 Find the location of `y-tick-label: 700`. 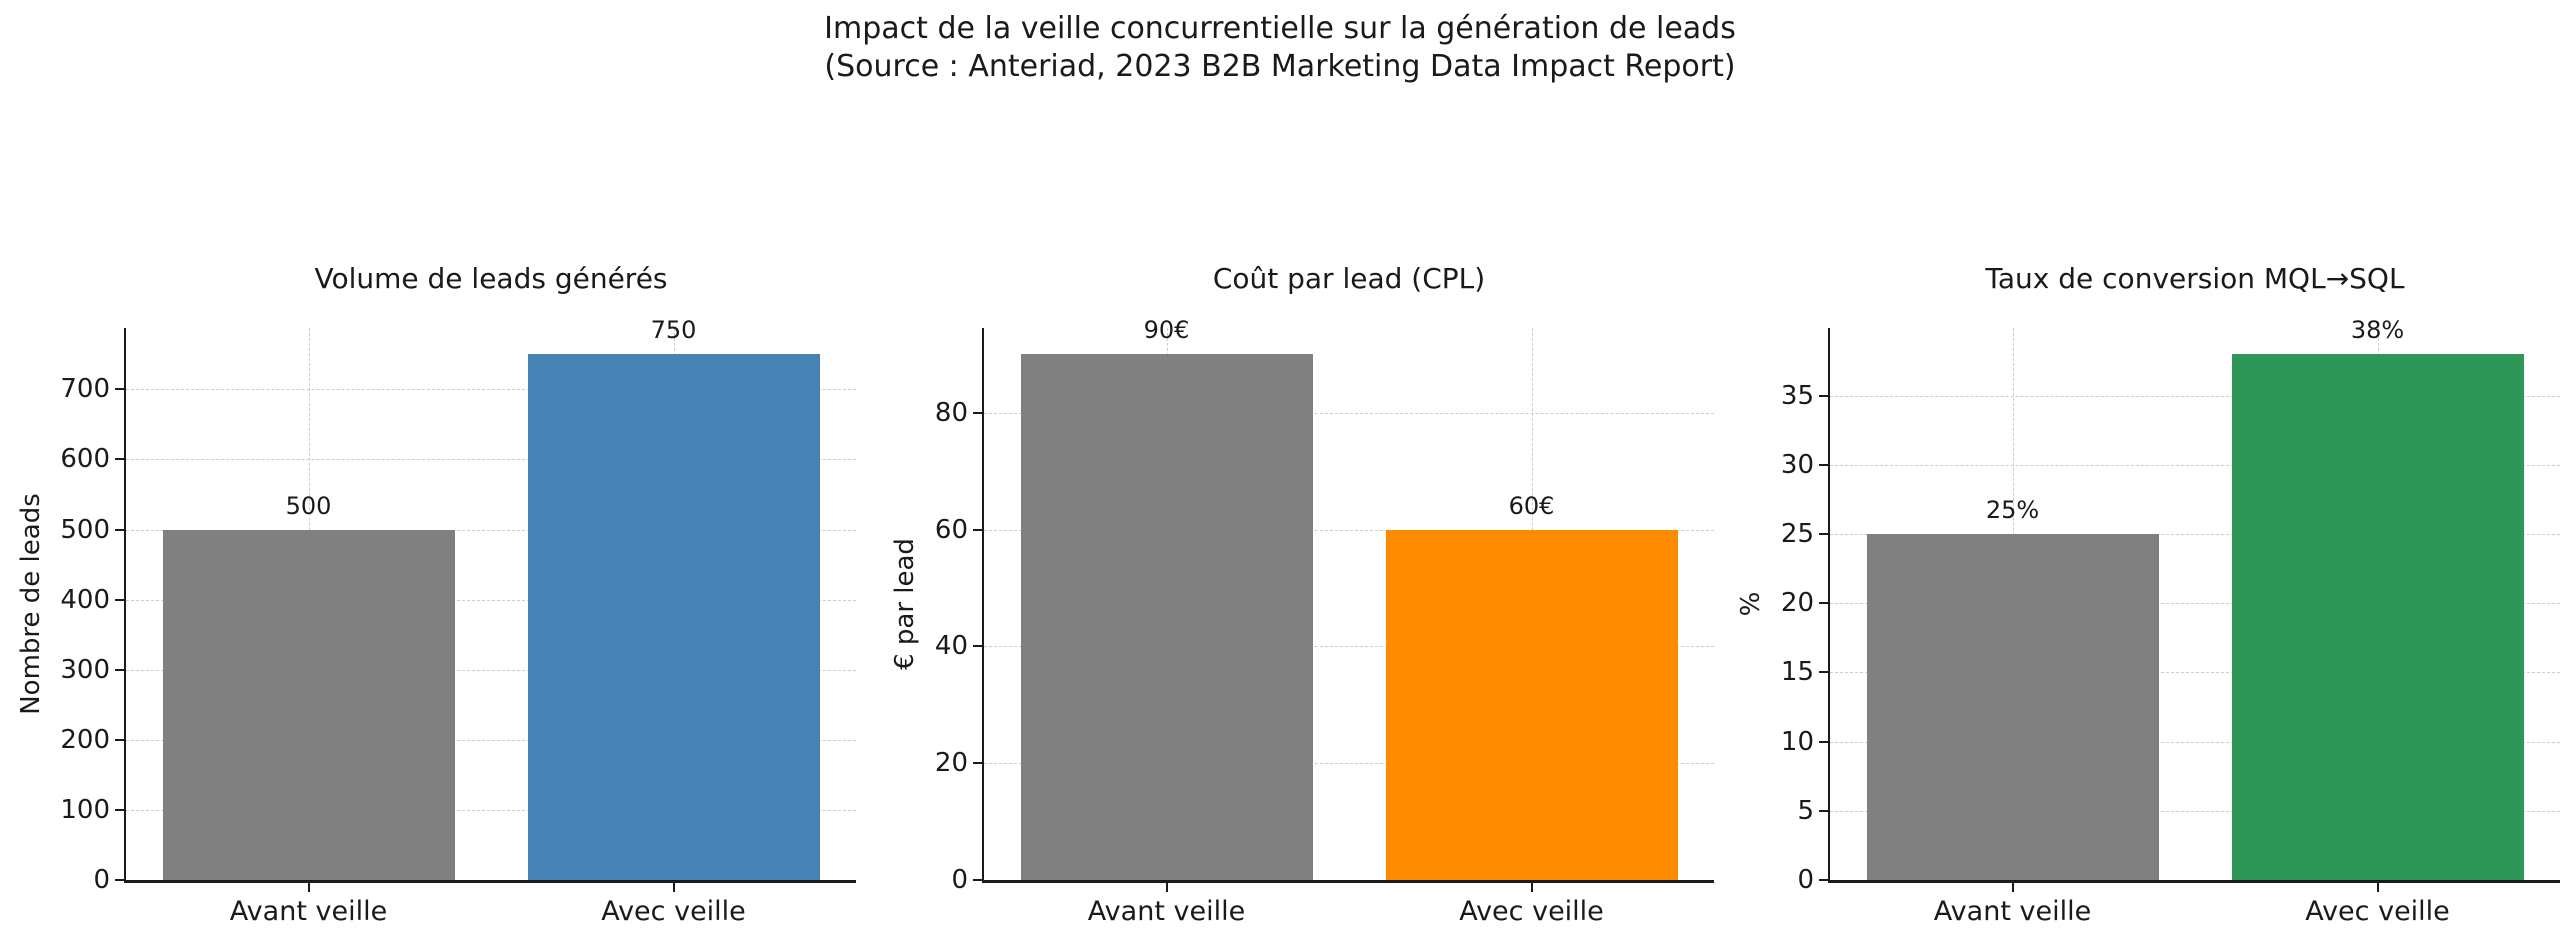

y-tick-label: 700 is located at coordinates (85, 389).